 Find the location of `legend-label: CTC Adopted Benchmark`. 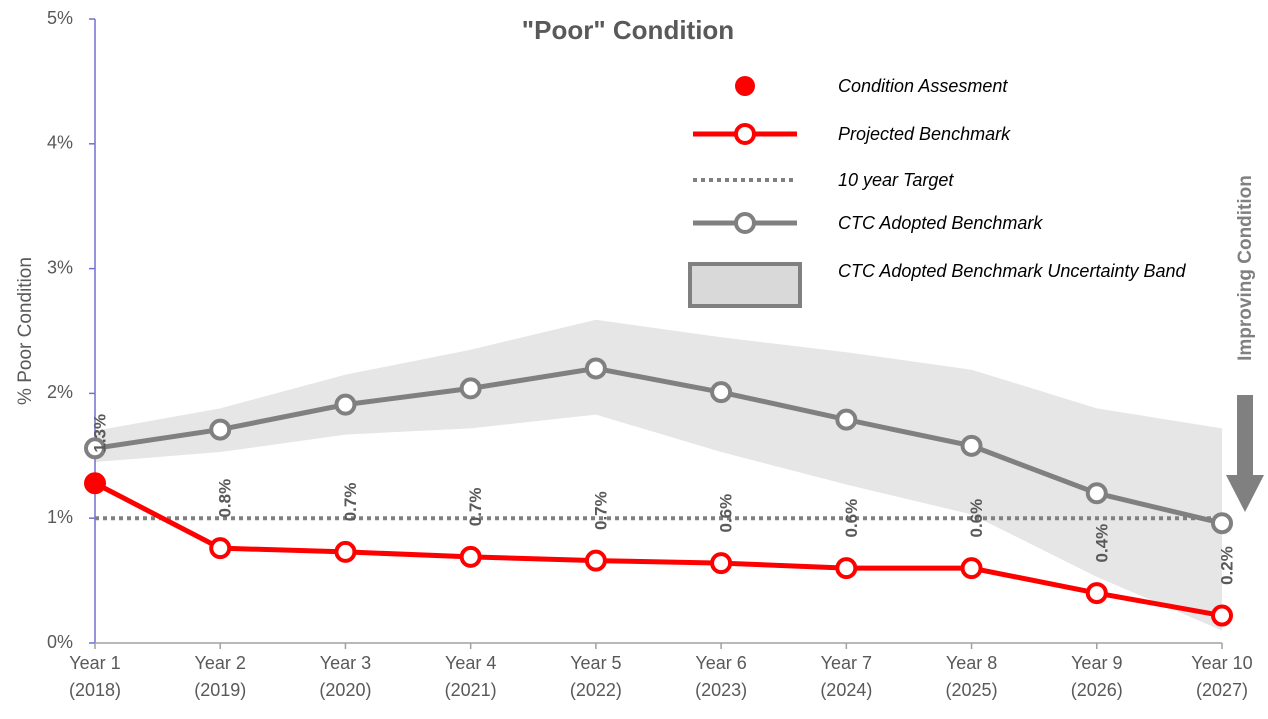

legend-label: CTC Adopted Benchmark is located at coordinates (940, 223).